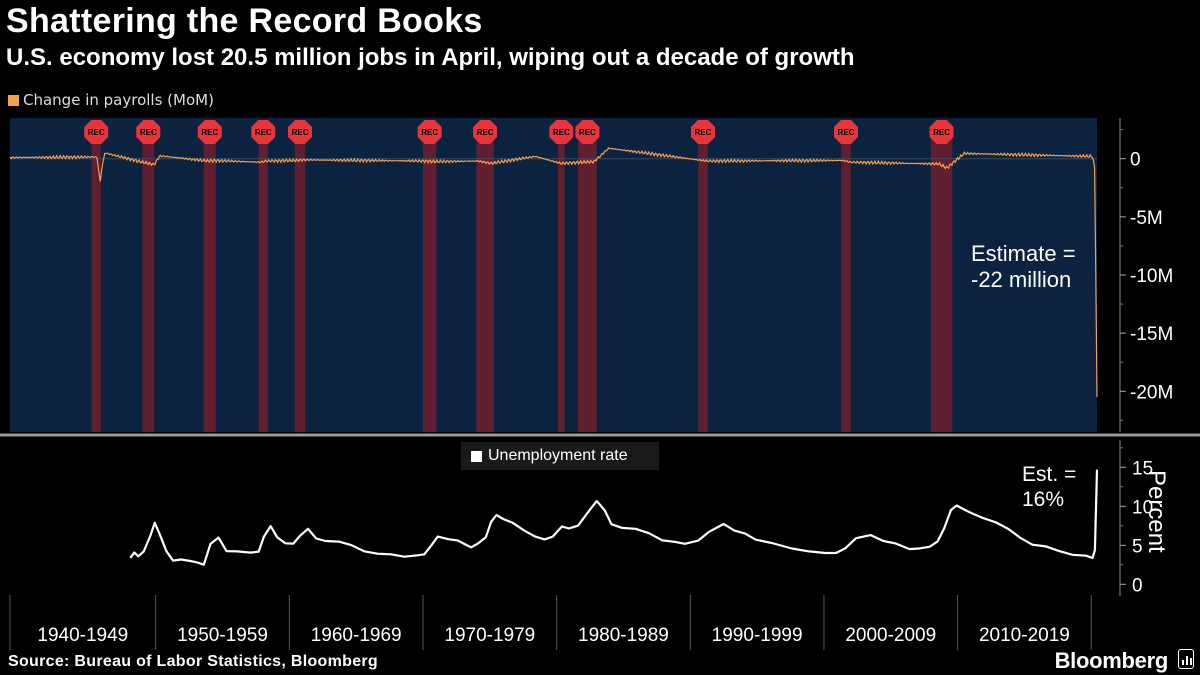  What do you see at coordinates (623, 635) in the screenshot?
I see `x-tick-label: 1980-1989` at bounding box center [623, 635].